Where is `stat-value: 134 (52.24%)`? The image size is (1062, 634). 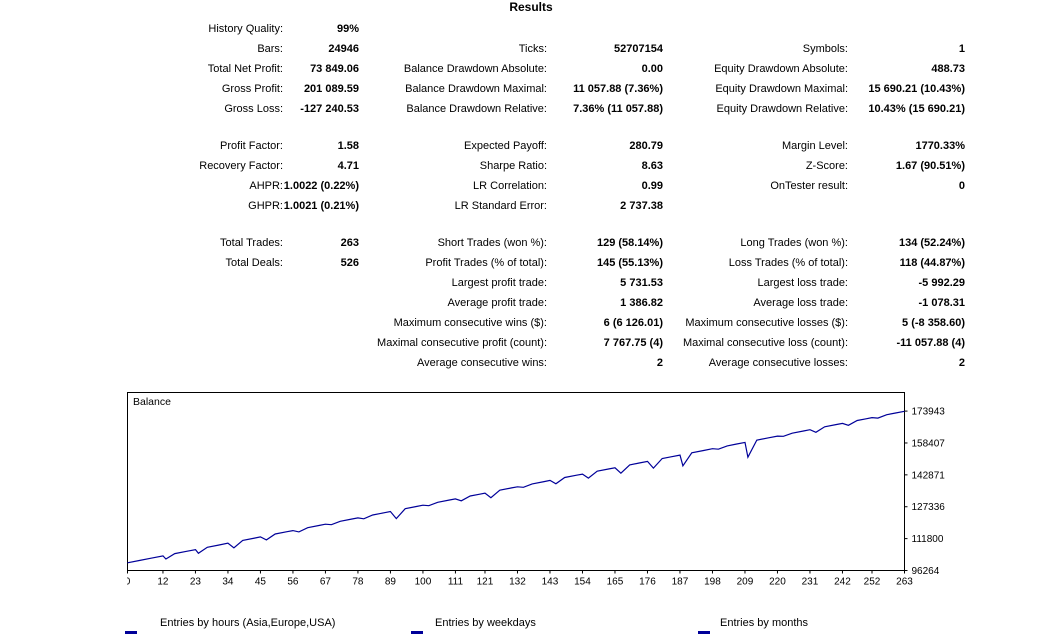
stat-value: 134 (52.24%) is located at coordinates (931, 243).